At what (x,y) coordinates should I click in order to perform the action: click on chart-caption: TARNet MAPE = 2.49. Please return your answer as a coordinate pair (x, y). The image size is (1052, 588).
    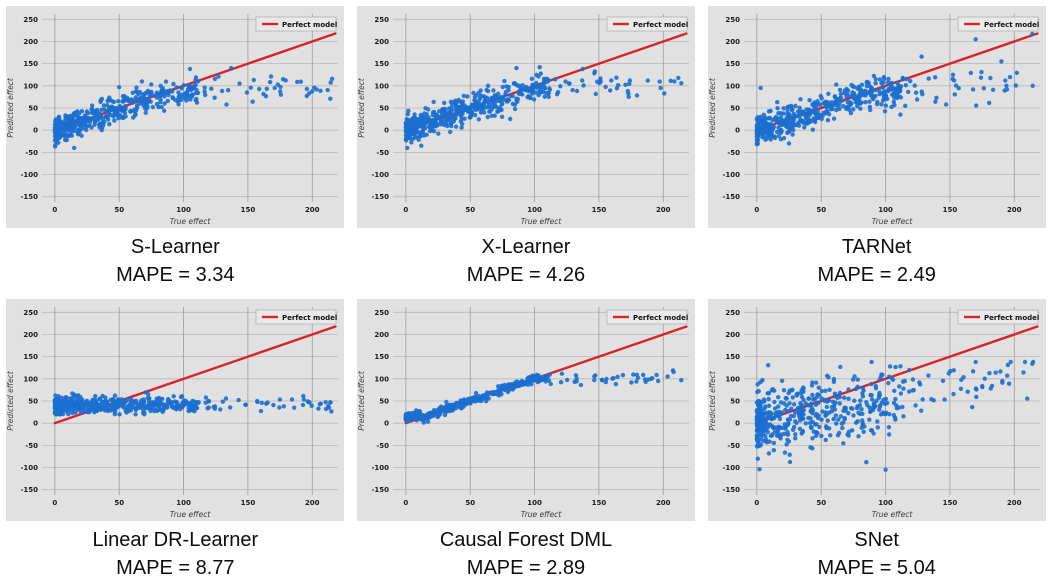
    Looking at the image, I should click on (876, 261).